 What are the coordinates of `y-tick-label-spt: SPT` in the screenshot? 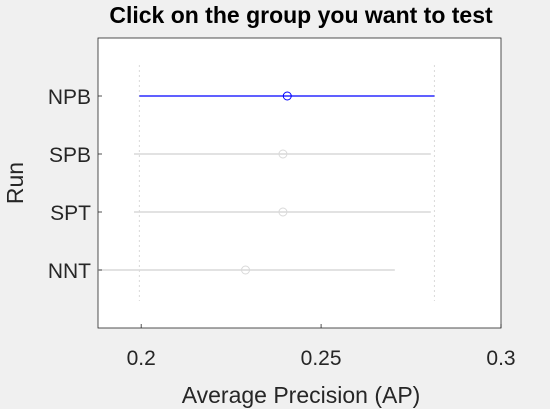 It's located at (70, 213).